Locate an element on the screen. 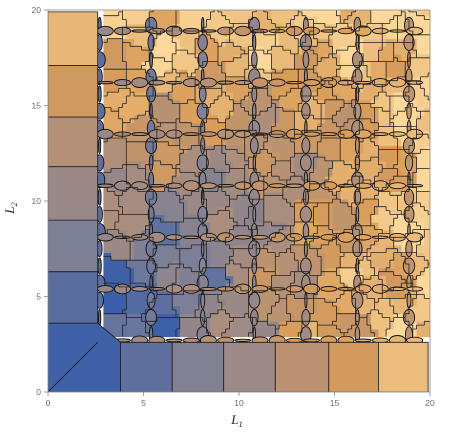 The height and width of the screenshot is (433, 453). bottom-row-block is located at coordinates (198, 366).